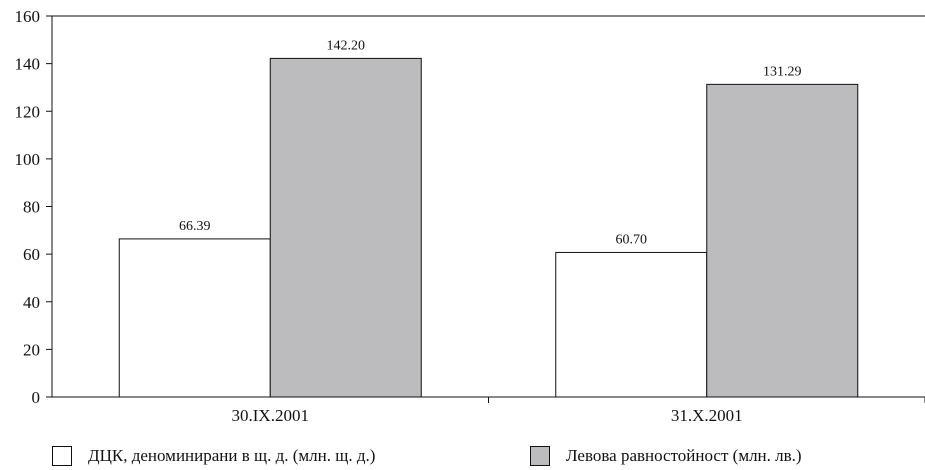  I want to click on data-label: 66.39, so click(195, 226).